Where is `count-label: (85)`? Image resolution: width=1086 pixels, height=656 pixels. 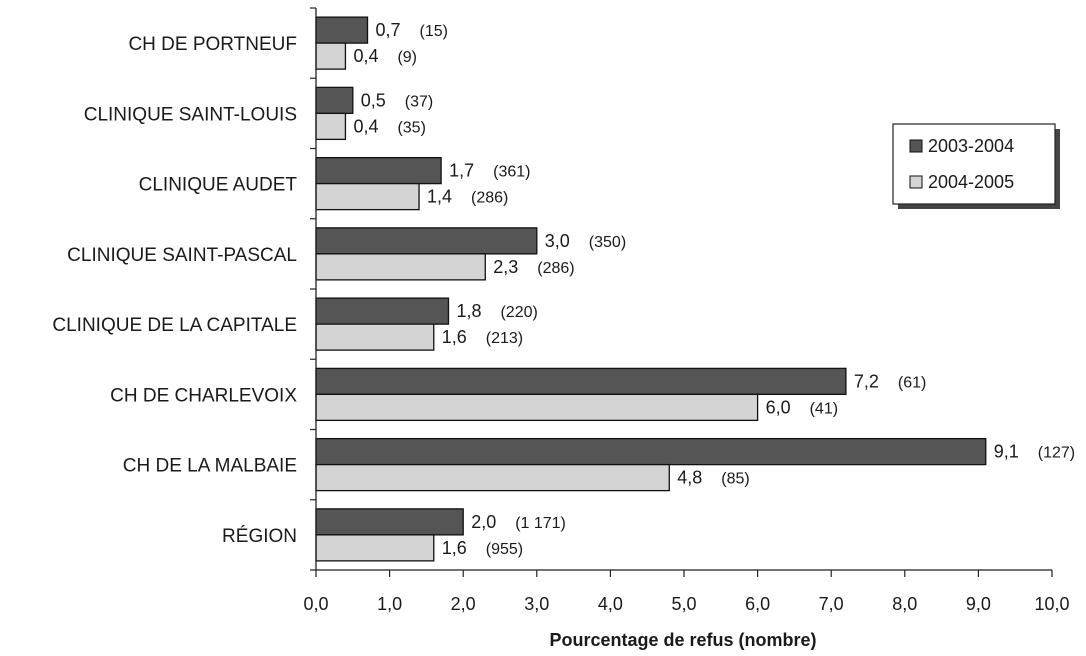 count-label: (85) is located at coordinates (735, 479).